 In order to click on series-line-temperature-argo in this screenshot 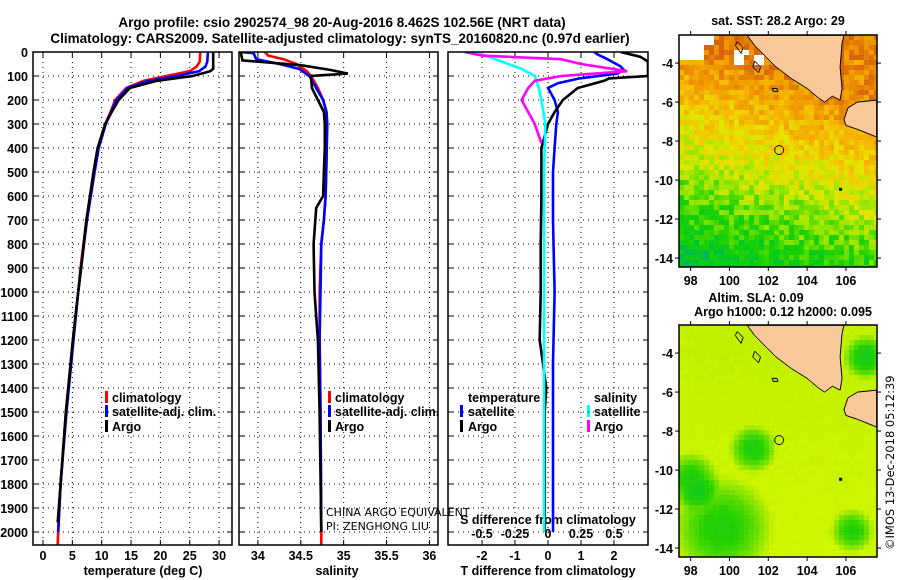, I will do `click(593, 292)`.